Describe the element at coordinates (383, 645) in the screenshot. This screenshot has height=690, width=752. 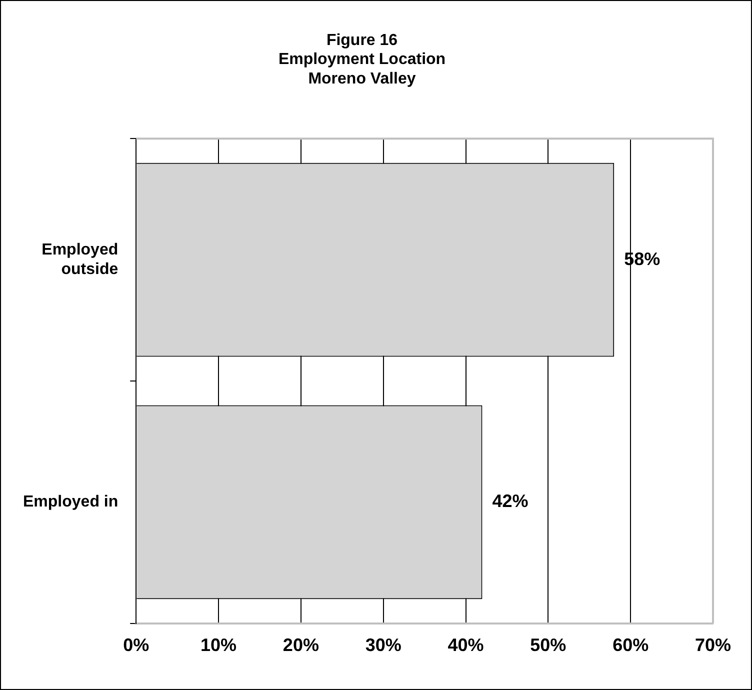
I see `x-tick-label: 30%` at that location.